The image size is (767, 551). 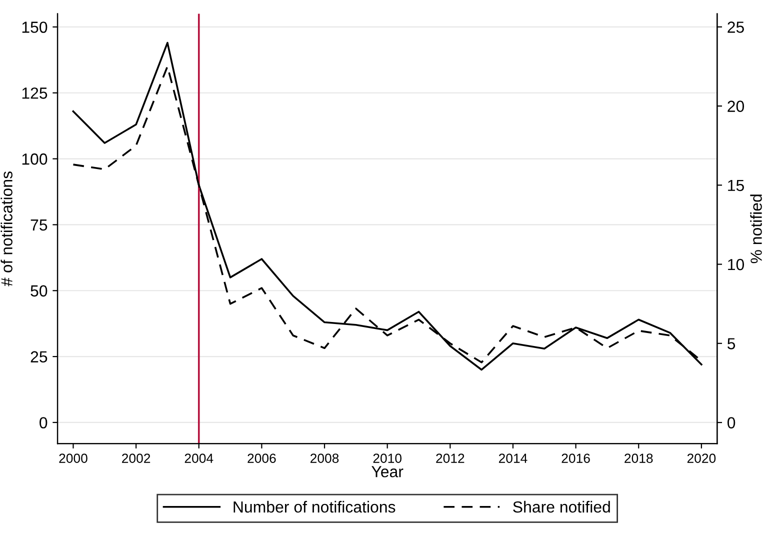 I want to click on y-axis-title: # of notifications, so click(x=6, y=229).